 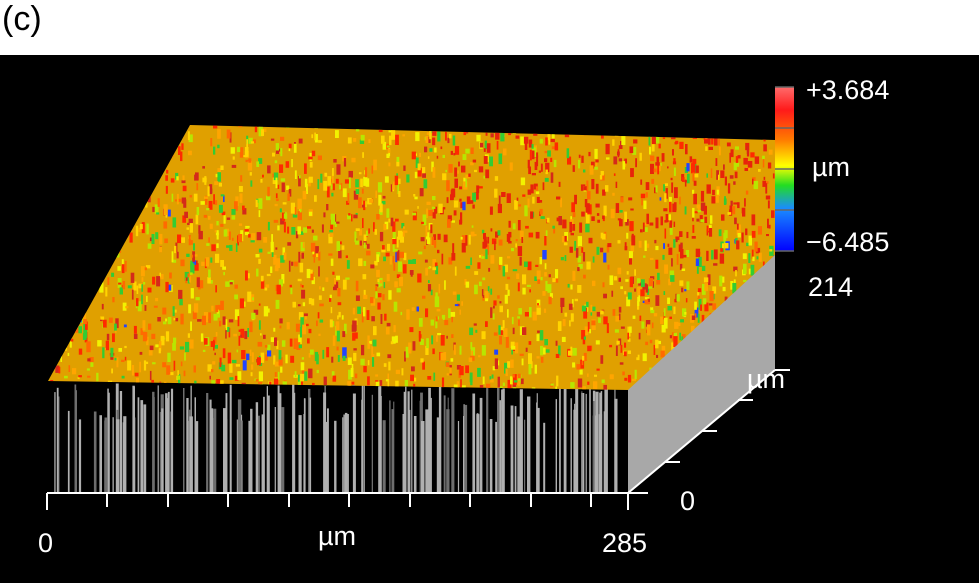 What do you see at coordinates (336, 438) in the screenshot?
I see `front-face-stubs` at bounding box center [336, 438].